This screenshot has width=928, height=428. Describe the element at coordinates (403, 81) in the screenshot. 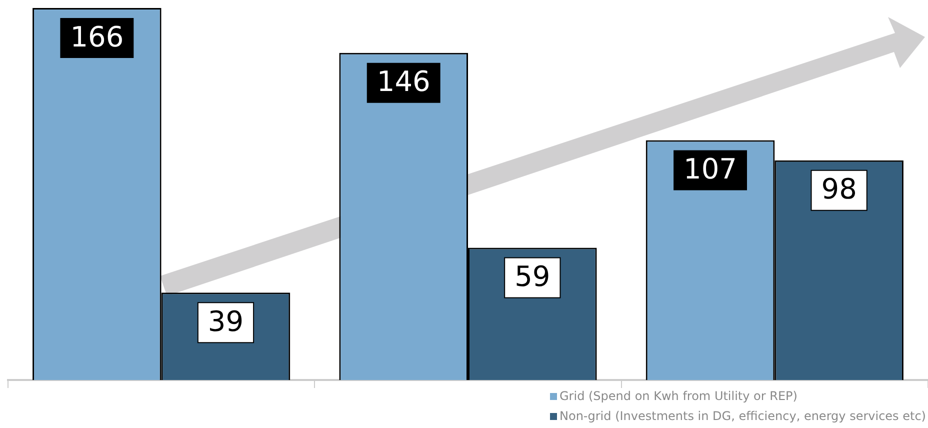

I see `data-label: 146` at that location.